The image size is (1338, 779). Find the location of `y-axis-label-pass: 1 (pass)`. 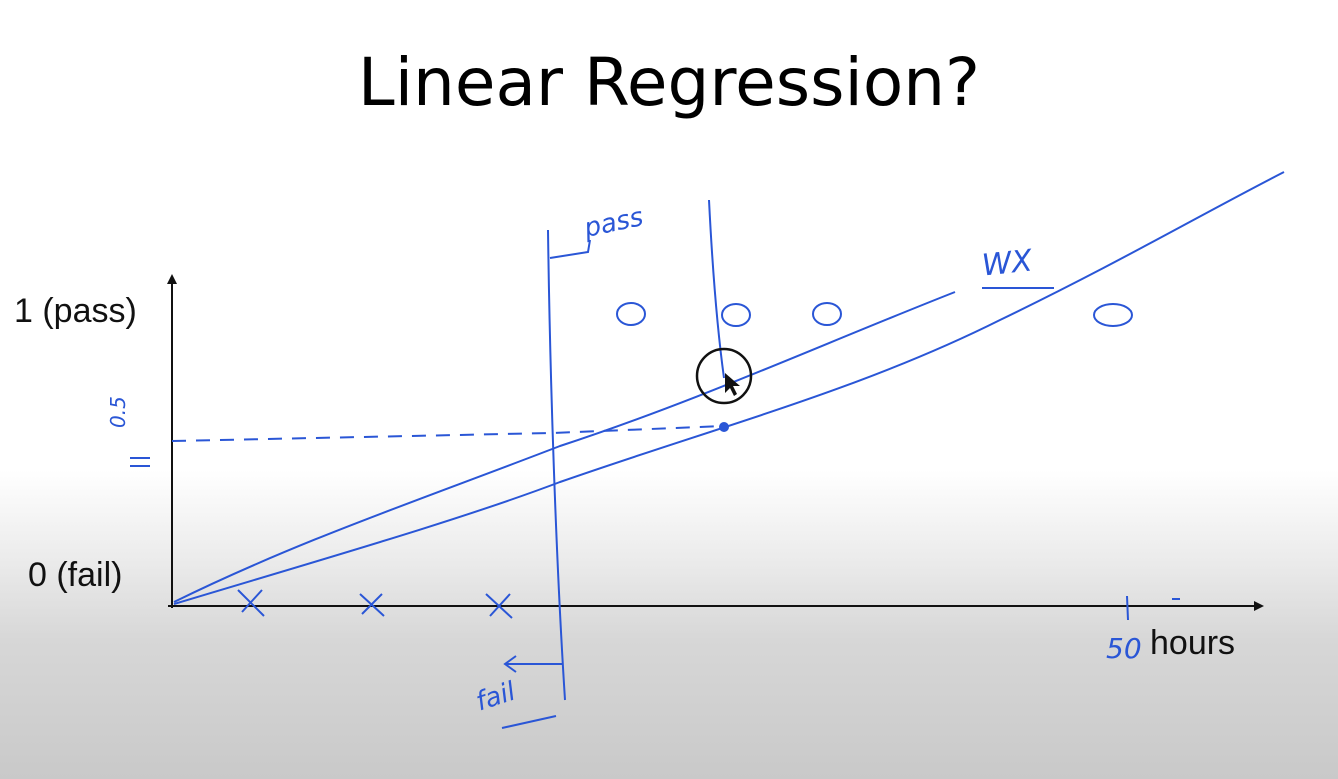

y-axis-label-pass: 1 (pass) is located at coordinates (75, 311).